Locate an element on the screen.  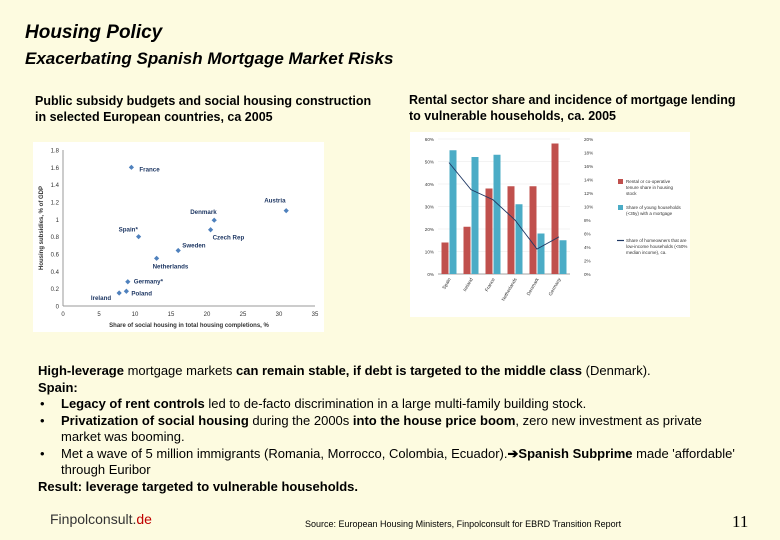
x-tick-label: 25 is located at coordinates (243, 315).